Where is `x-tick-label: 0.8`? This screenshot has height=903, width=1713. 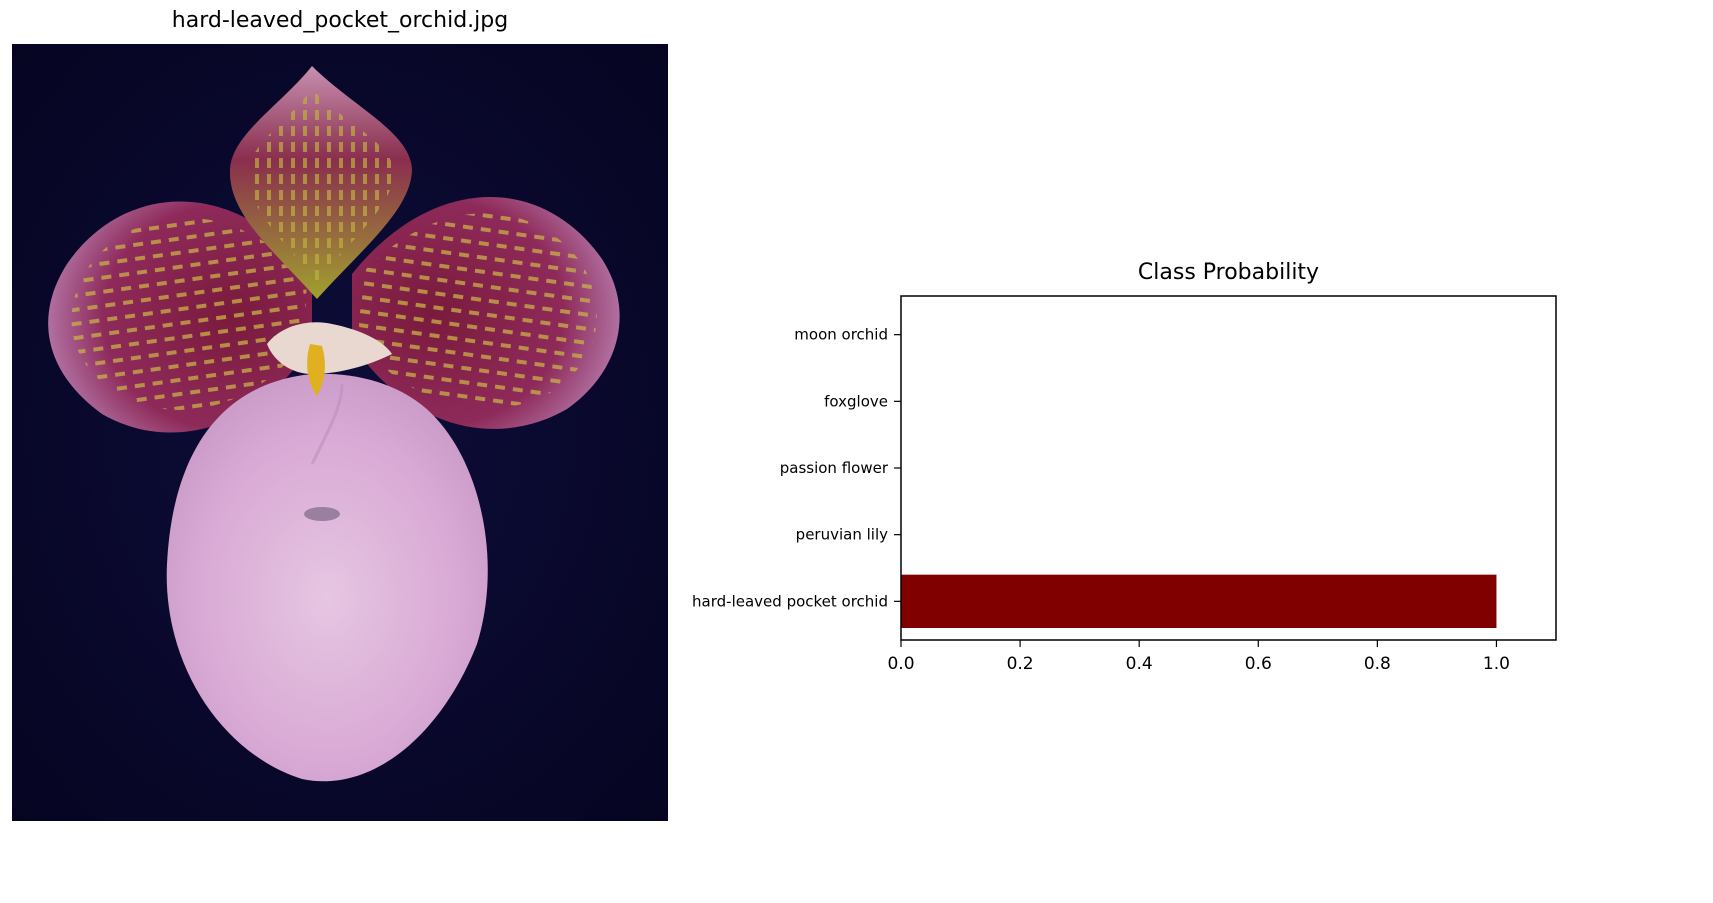
x-tick-label: 0.8 is located at coordinates (1377, 664).